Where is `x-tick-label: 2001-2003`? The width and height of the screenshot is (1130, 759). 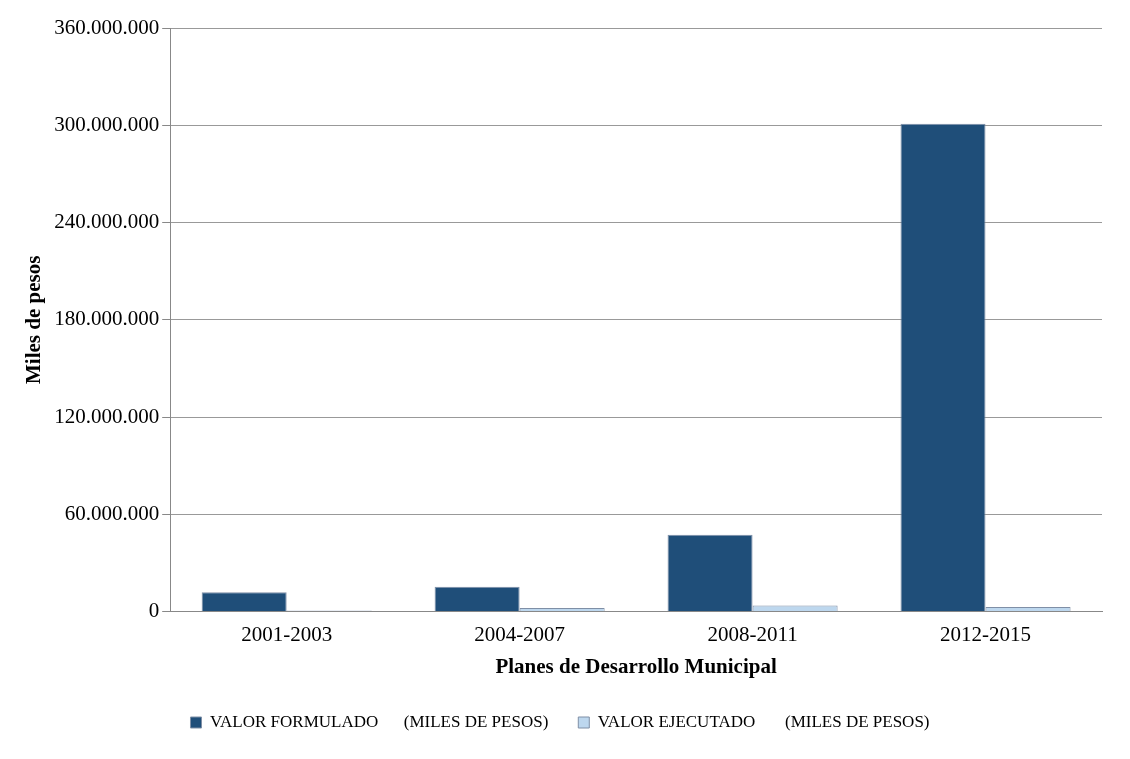
x-tick-label: 2001-2003 is located at coordinates (287, 633).